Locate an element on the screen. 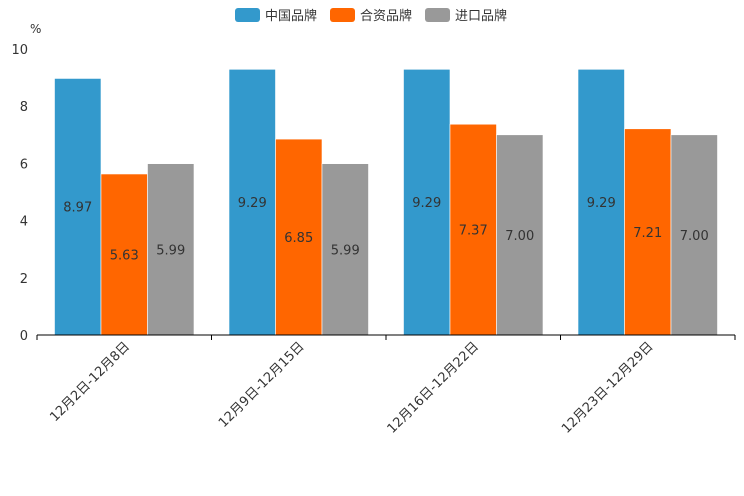 This screenshot has width=744, height=496. legend-label-3: 进口品牌 is located at coordinates (481, 16).